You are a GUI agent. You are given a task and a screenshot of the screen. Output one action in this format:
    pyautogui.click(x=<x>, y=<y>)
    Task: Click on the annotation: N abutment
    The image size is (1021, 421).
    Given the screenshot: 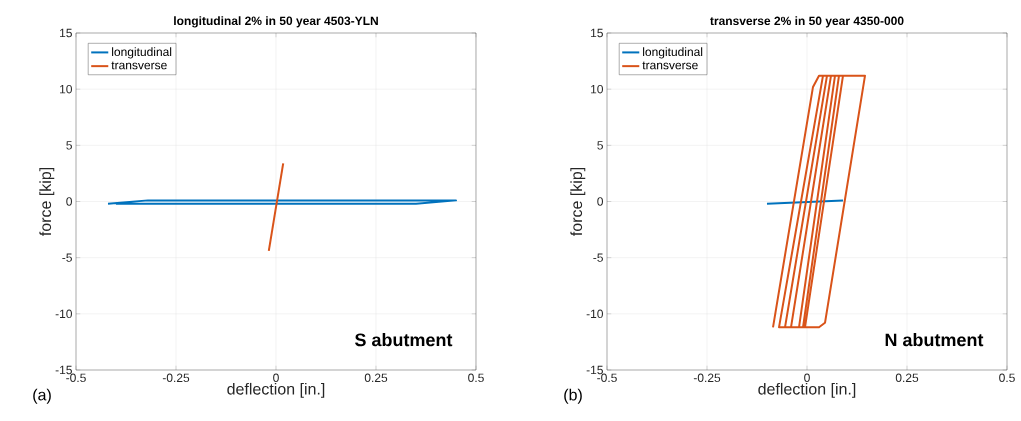 What is the action you would take?
    pyautogui.click(x=934, y=340)
    